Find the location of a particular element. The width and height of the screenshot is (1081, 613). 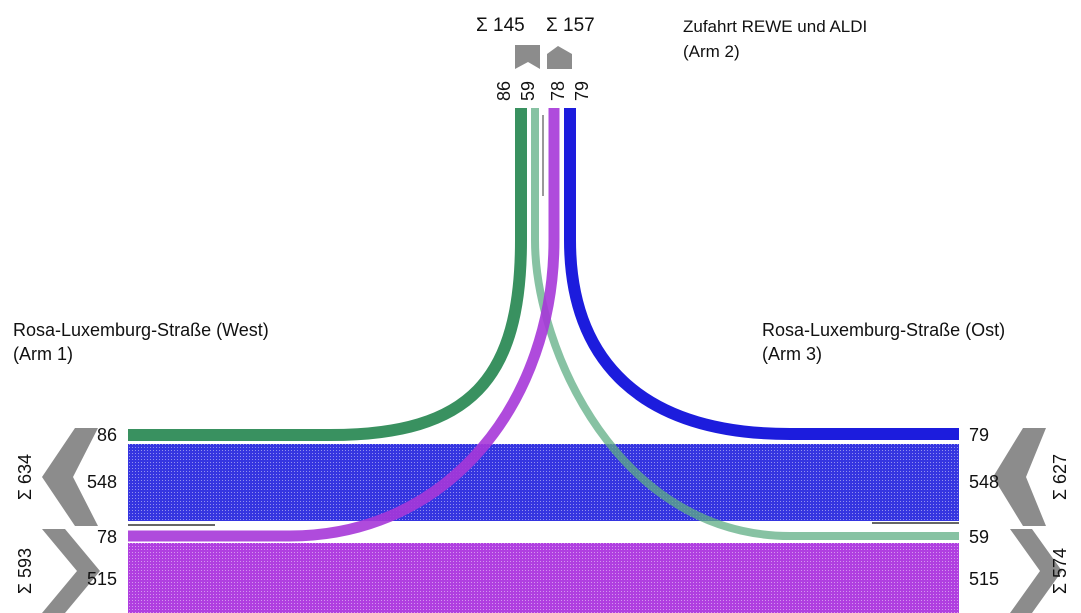

flow-label-west-4: 515 is located at coordinates (102, 579).